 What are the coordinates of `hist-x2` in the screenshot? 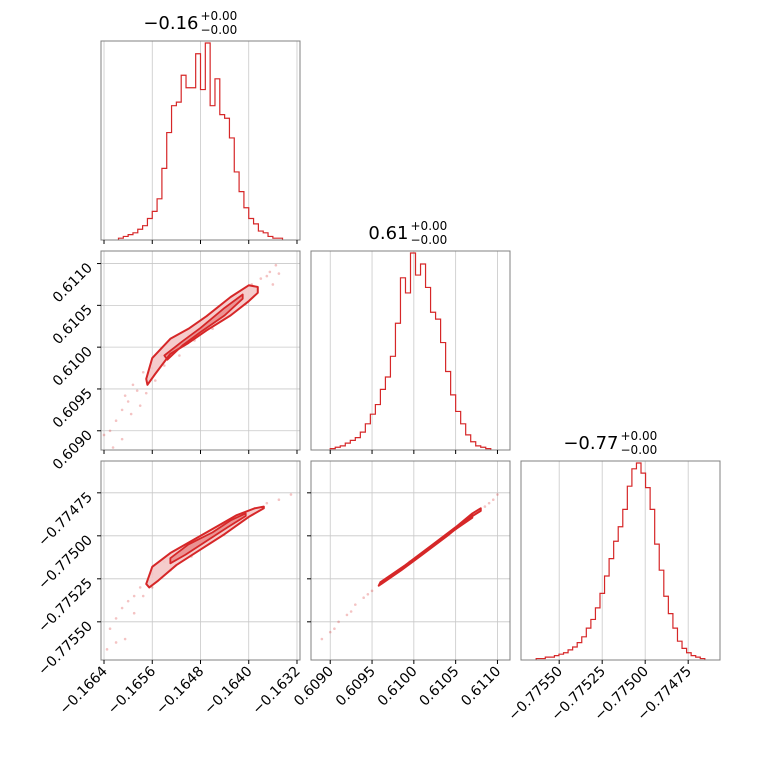 It's located at (620, 561).